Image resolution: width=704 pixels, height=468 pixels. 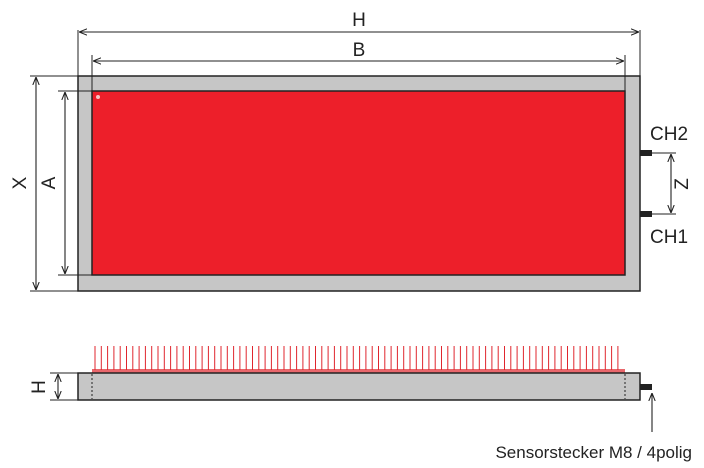 What do you see at coordinates (65, 183) in the screenshot?
I see `dim-a-inner: A` at bounding box center [65, 183].